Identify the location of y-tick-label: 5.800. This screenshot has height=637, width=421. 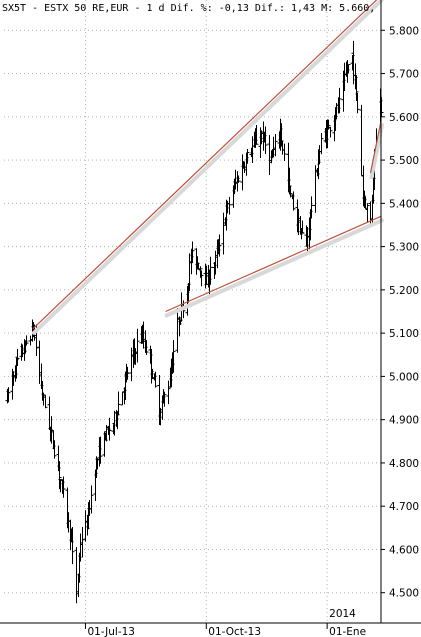
(404, 31).